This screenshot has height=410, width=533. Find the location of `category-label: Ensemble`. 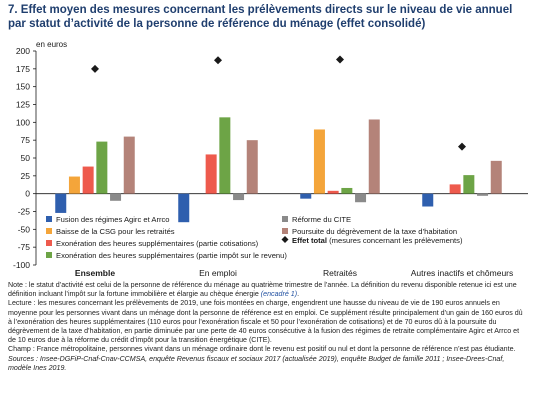

category-label: Ensemble is located at coordinates (95, 273).